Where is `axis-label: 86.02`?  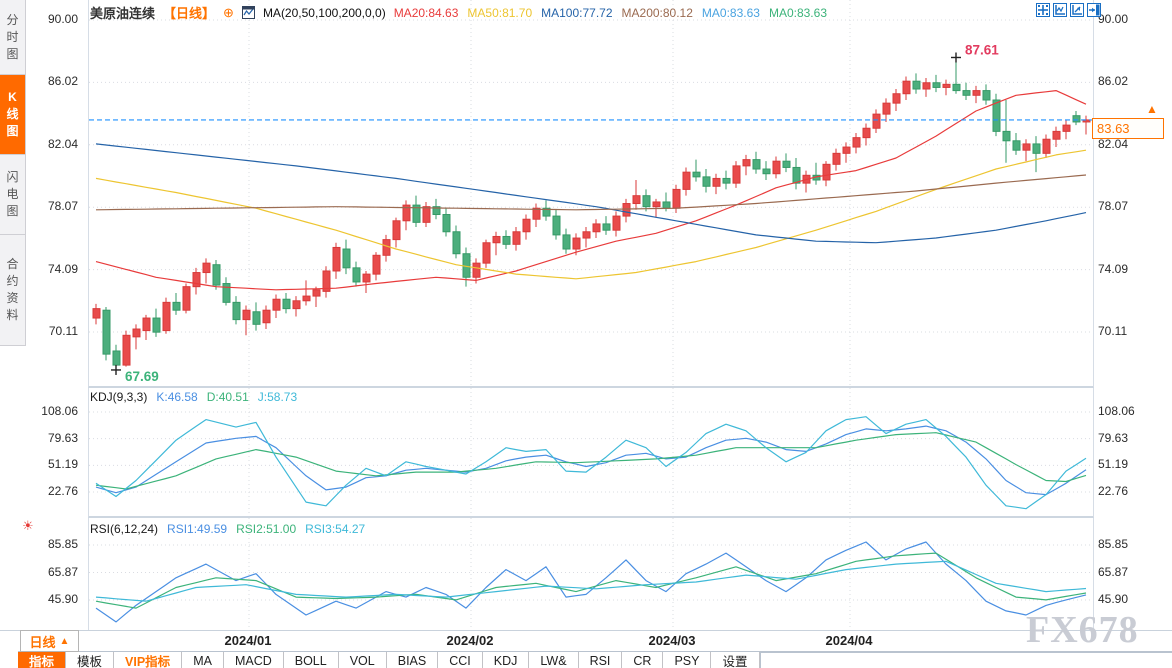
axis-label: 86.02 is located at coordinates (62, 81).